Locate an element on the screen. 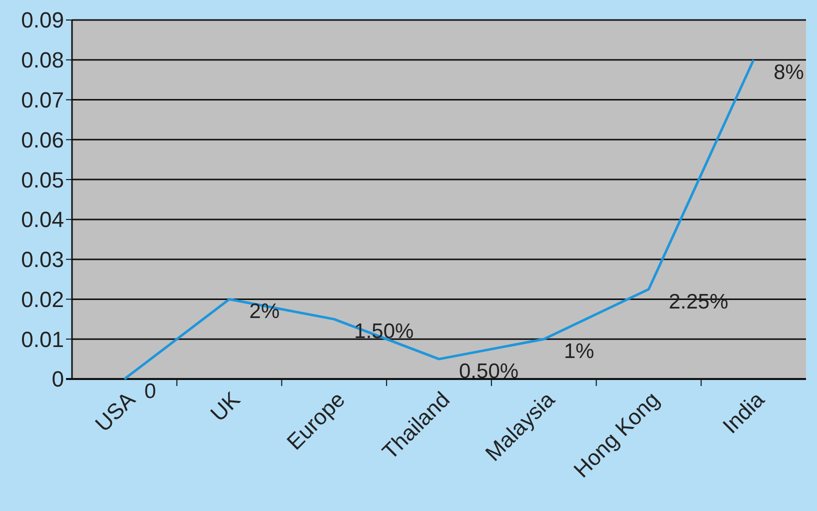  data-label: 2% is located at coordinates (264, 312).